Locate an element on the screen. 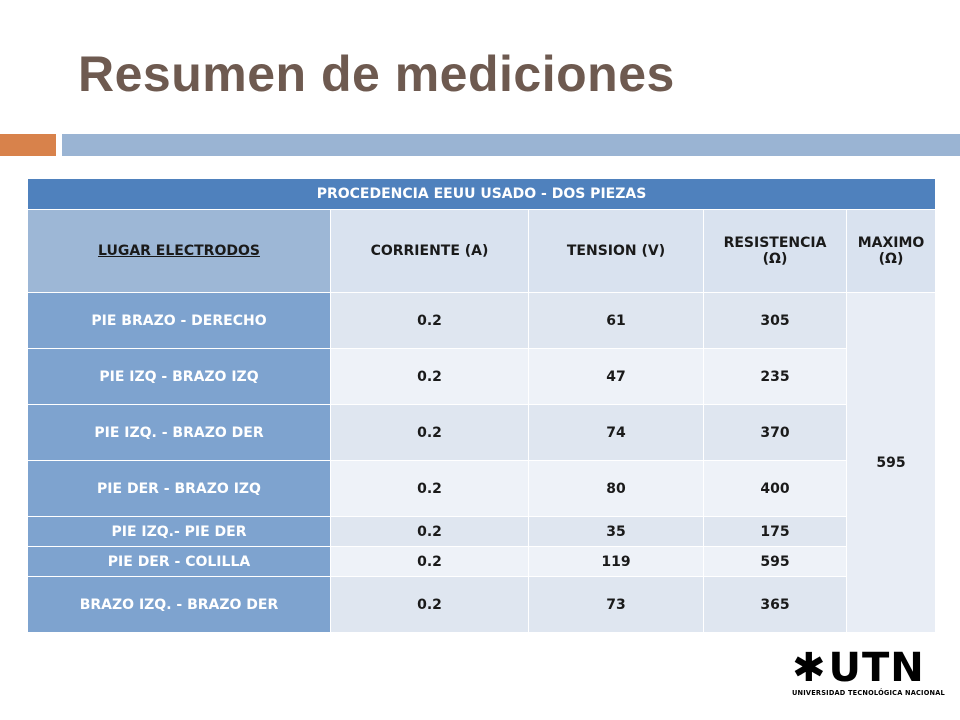 Image resolution: width=960 pixels, height=720 pixels. header-maximo: MAXIMO (Ω) is located at coordinates (891, 251).